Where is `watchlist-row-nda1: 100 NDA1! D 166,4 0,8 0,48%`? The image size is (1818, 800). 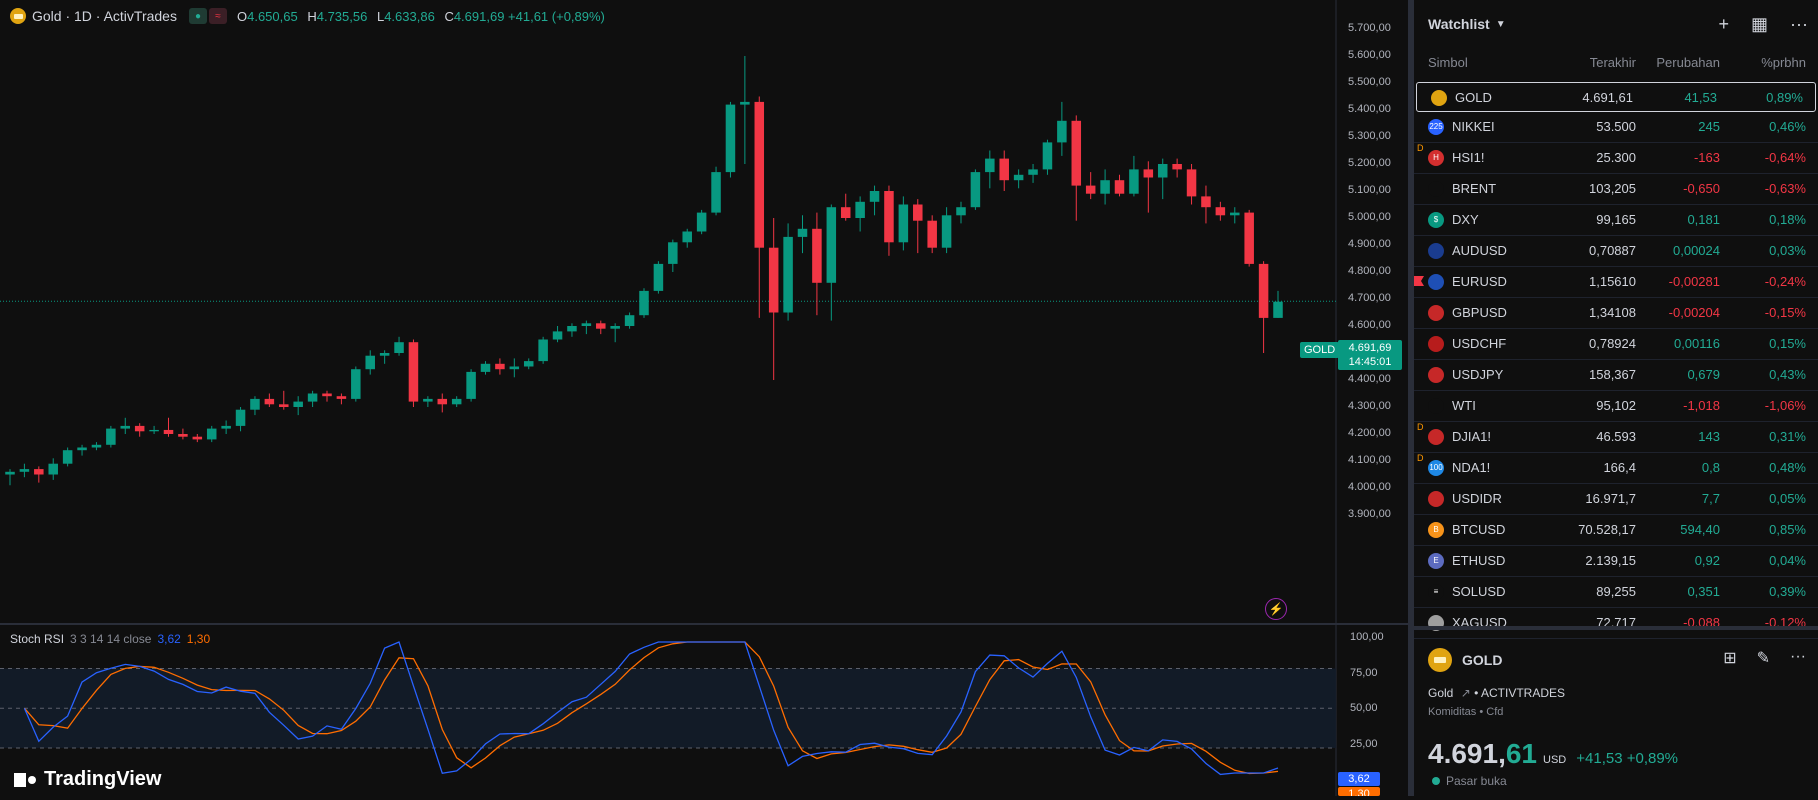 watchlist-row-nda1: 100 NDA1! D 166,4 0,8 0,48% is located at coordinates (1616, 468).